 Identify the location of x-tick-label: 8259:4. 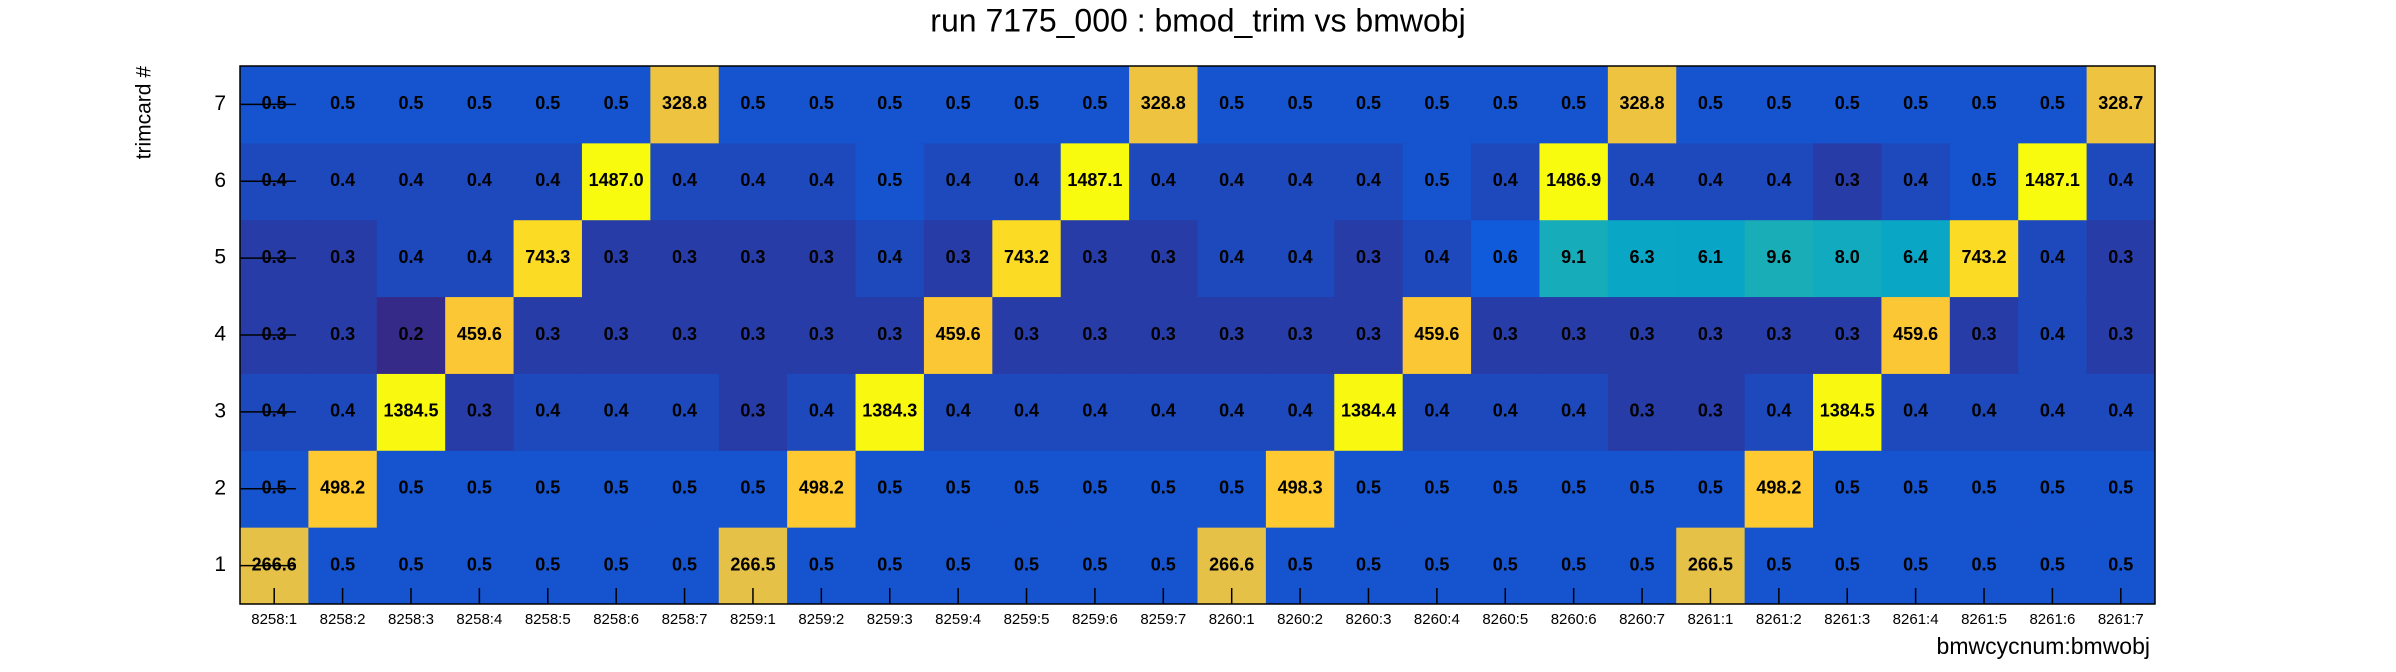
(958, 619).